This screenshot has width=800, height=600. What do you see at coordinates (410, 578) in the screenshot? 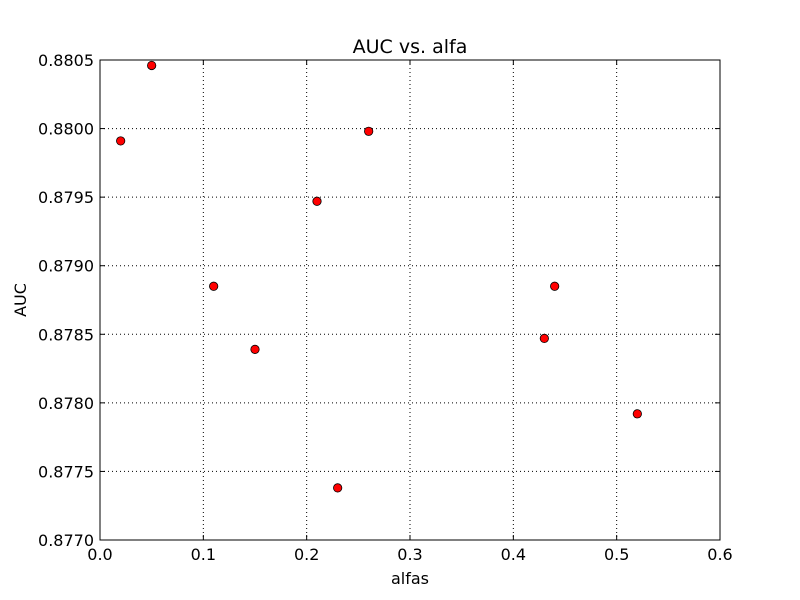
I see `x-axis-label: alfas` at bounding box center [410, 578].